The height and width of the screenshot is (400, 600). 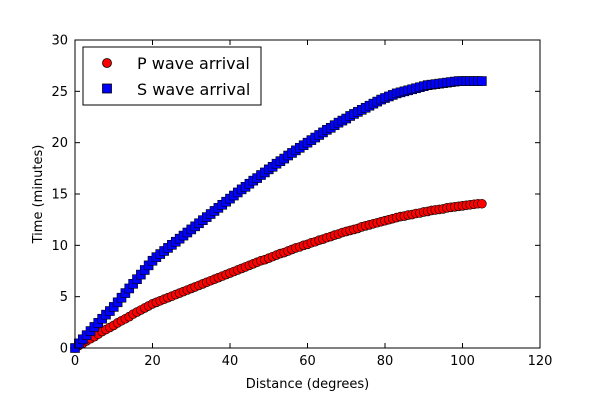 I want to click on x-tick-label: 20, so click(x=152, y=361).